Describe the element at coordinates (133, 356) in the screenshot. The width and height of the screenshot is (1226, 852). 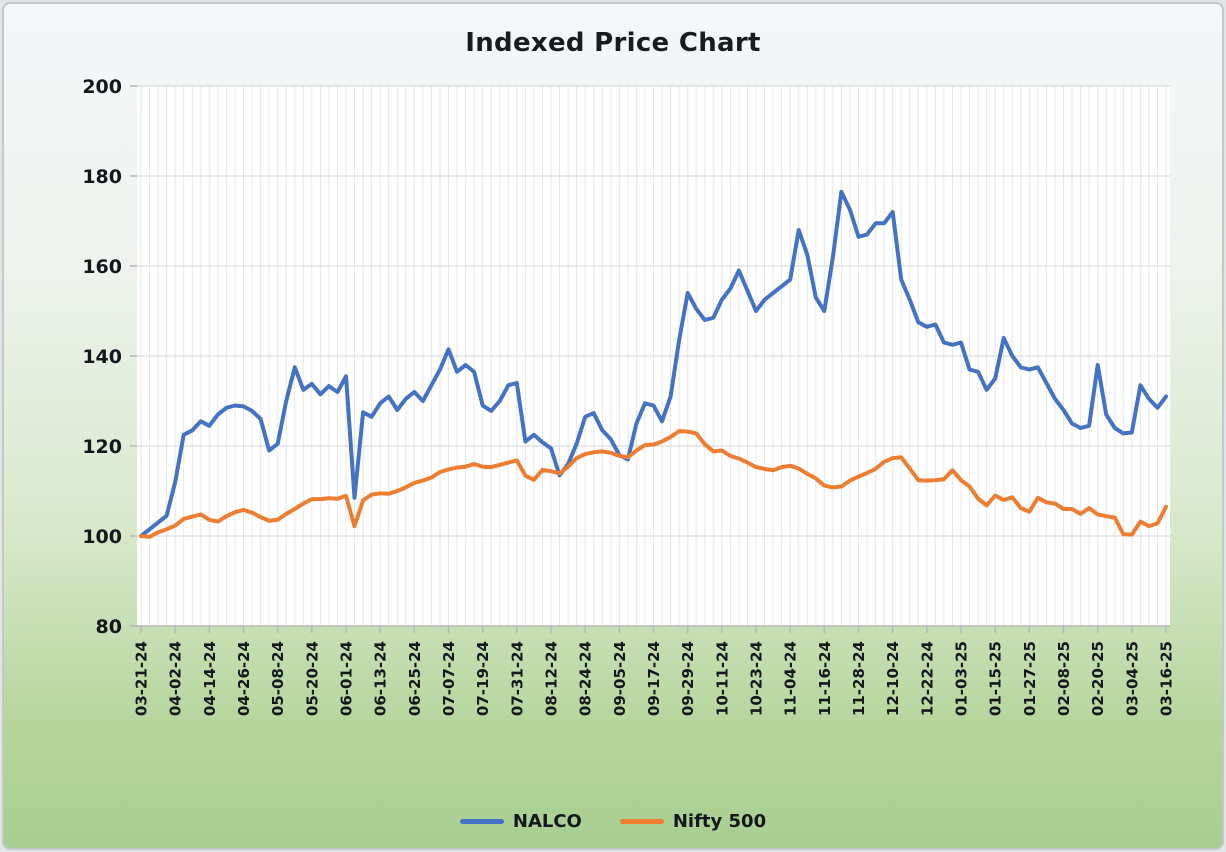
I see `y-axis` at that location.